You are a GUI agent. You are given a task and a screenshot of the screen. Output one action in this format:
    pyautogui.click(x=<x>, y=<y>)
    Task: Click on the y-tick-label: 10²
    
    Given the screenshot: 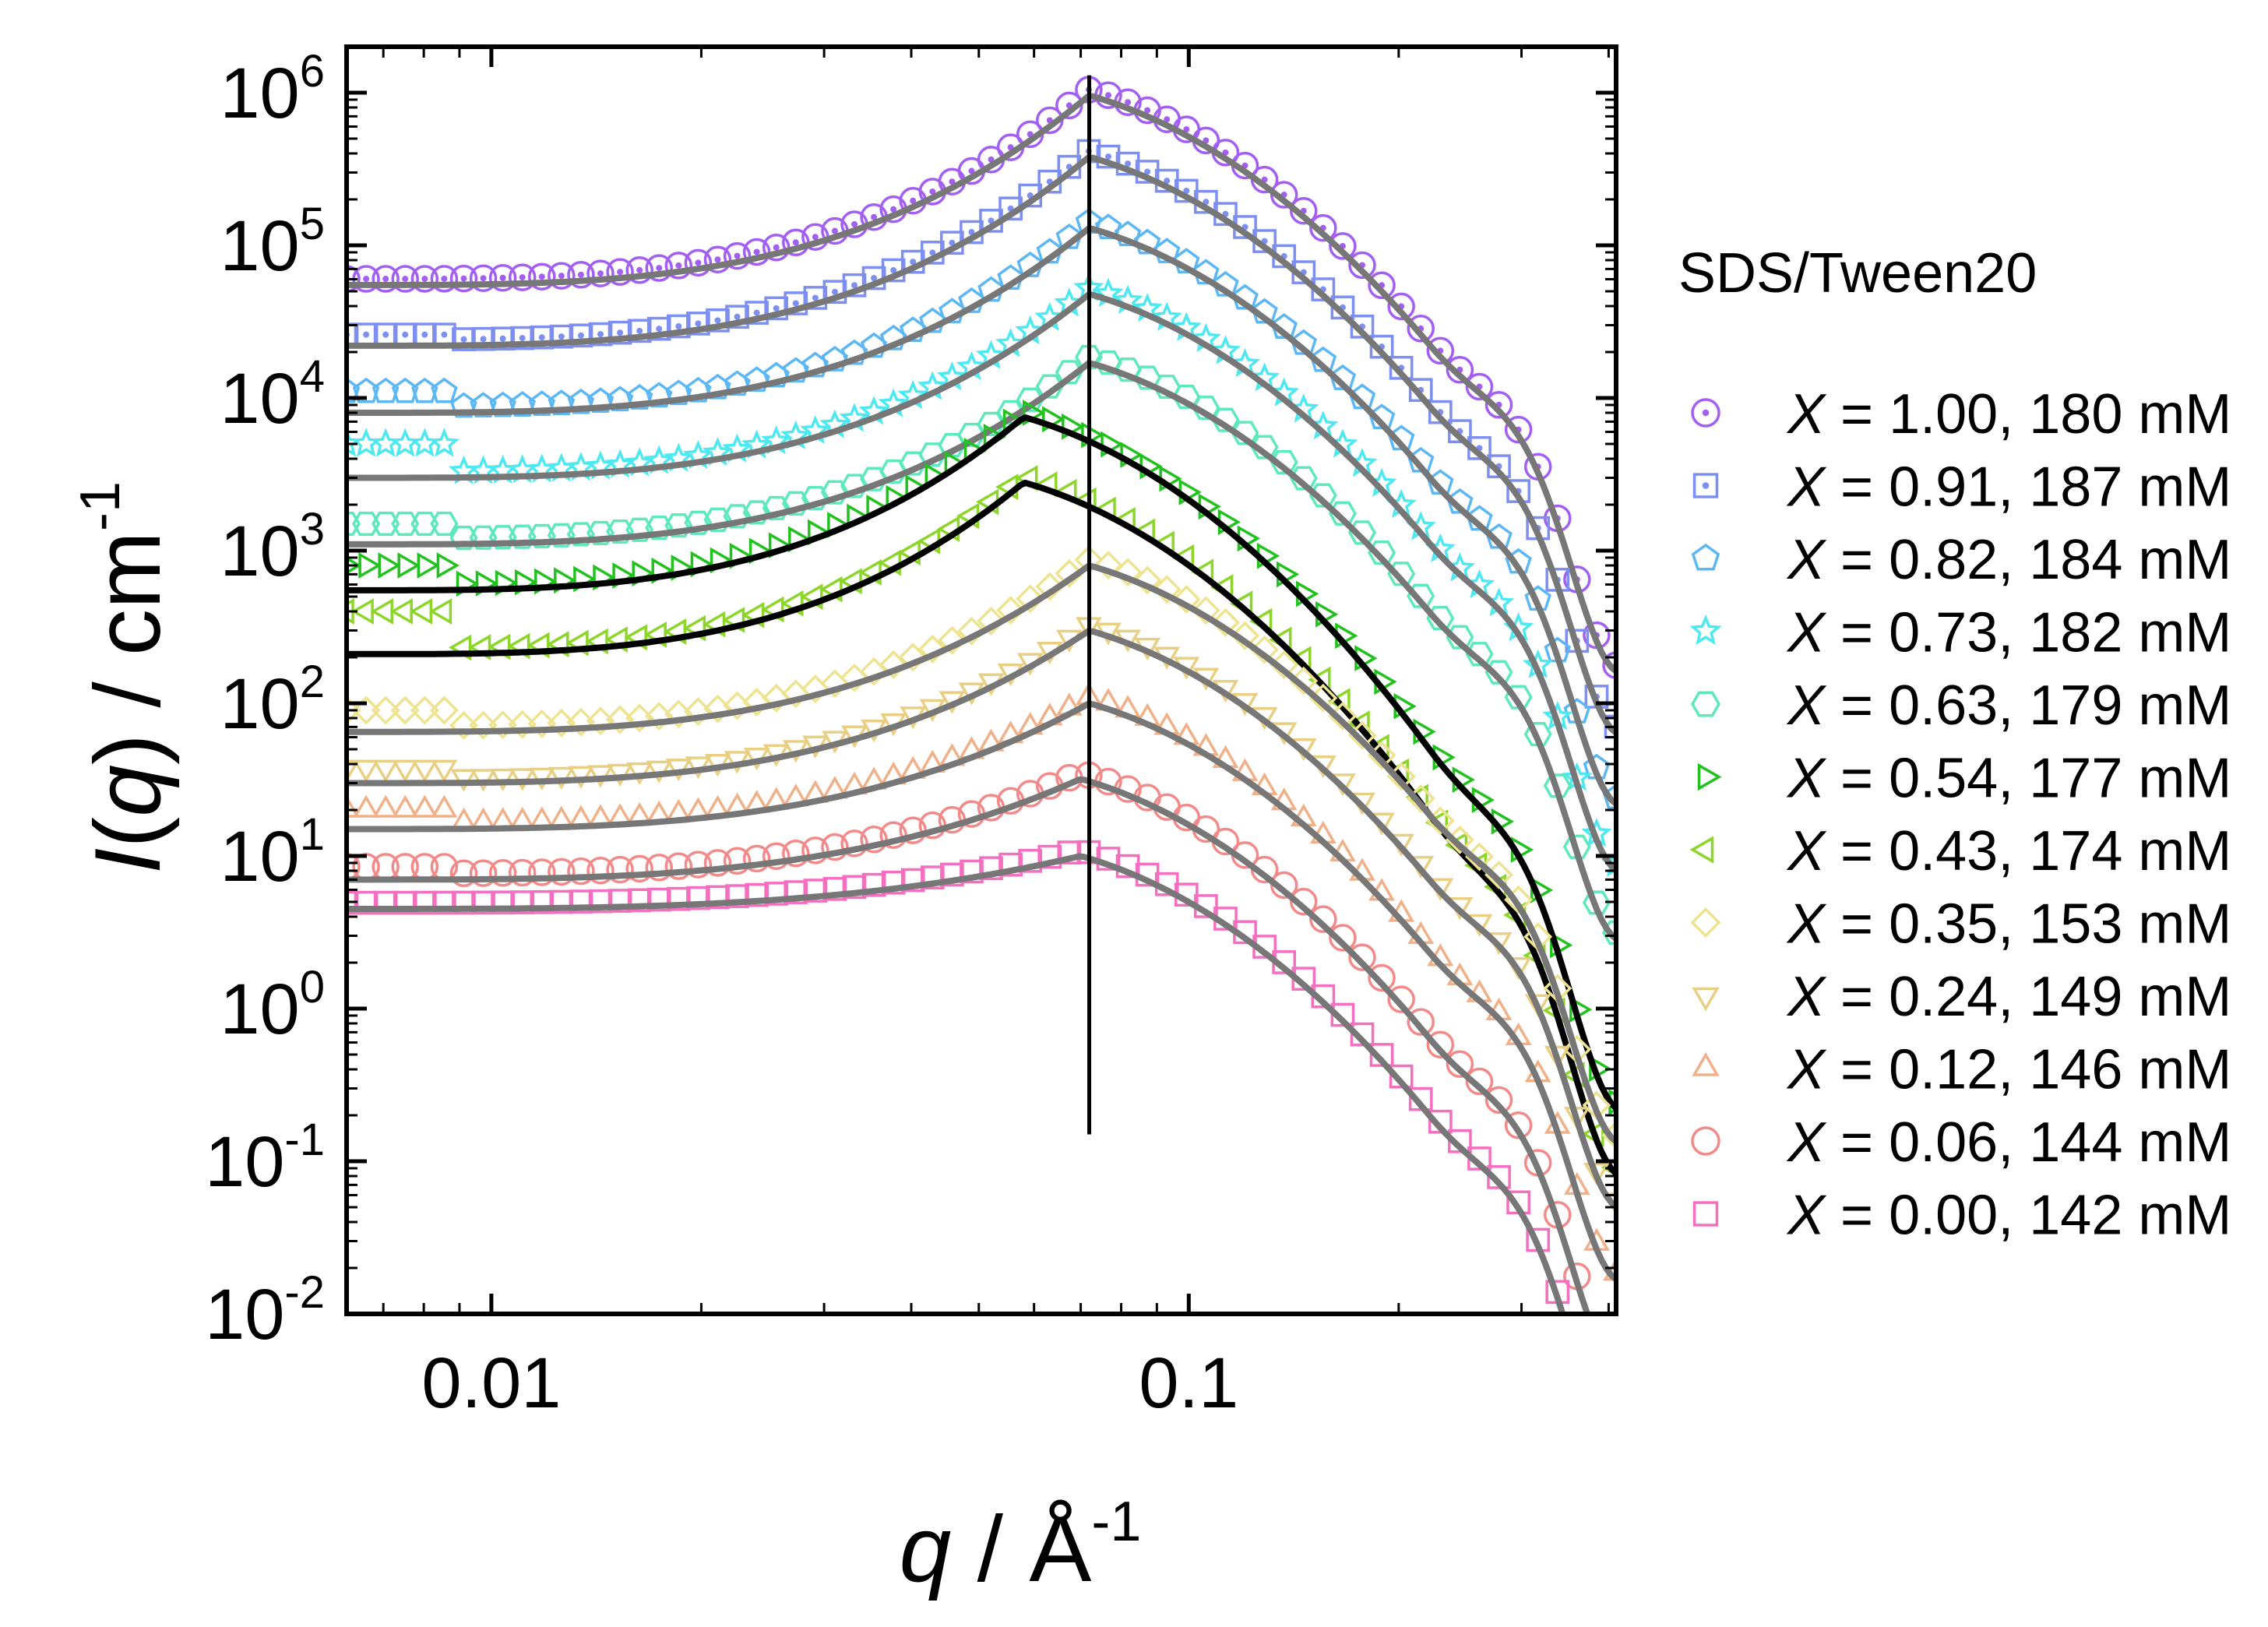 What is the action you would take?
    pyautogui.click(x=272, y=700)
    